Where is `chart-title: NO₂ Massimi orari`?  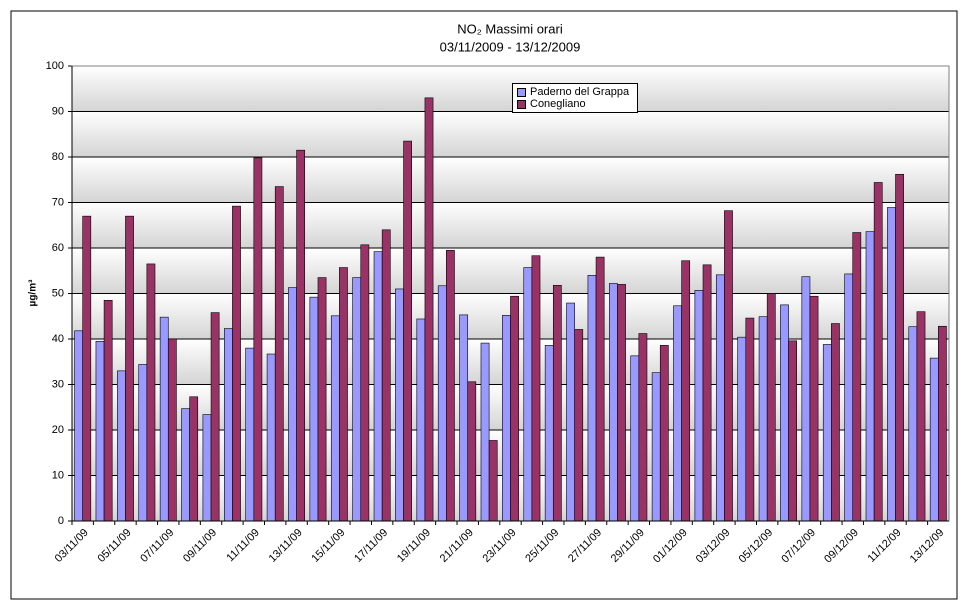
chart-title: NO₂ Massimi orari is located at coordinates (510, 28).